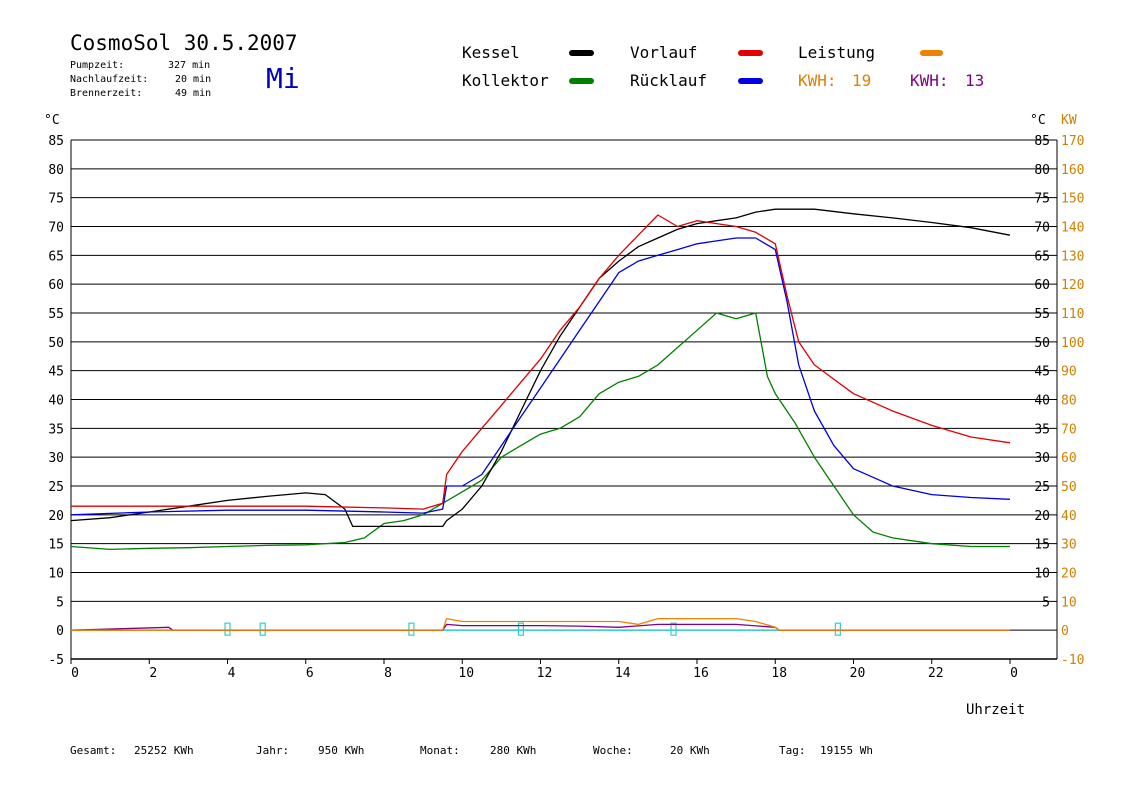  I want to click on kwh-label-purple: KWH:, so click(929, 80).